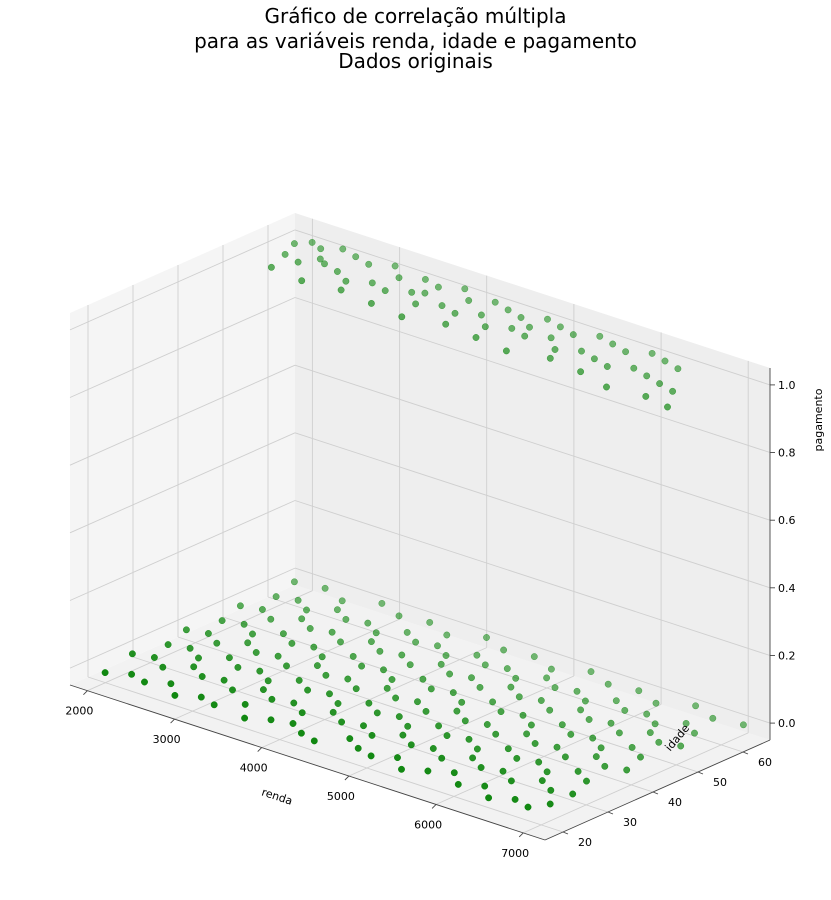 The width and height of the screenshot is (831, 900). What do you see at coordinates (307, 762) in the screenshot?
I see `x-axis-line` at bounding box center [307, 762].